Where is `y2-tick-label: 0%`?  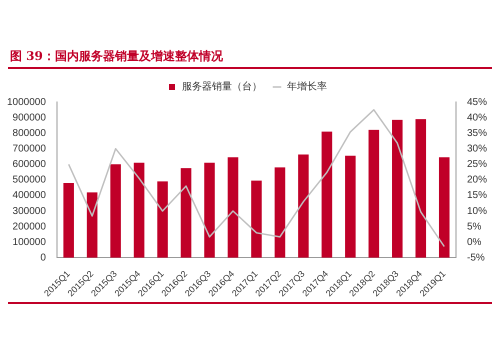 y2-tick-label: 0% is located at coordinates (474, 242).